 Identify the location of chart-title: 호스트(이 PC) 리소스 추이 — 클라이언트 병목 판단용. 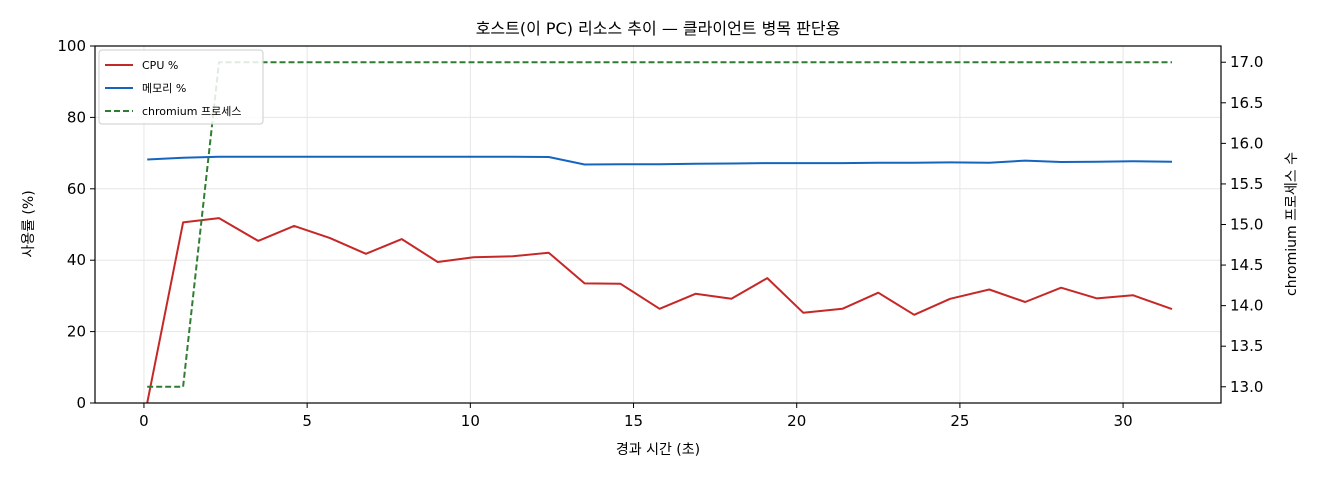
(658, 28).